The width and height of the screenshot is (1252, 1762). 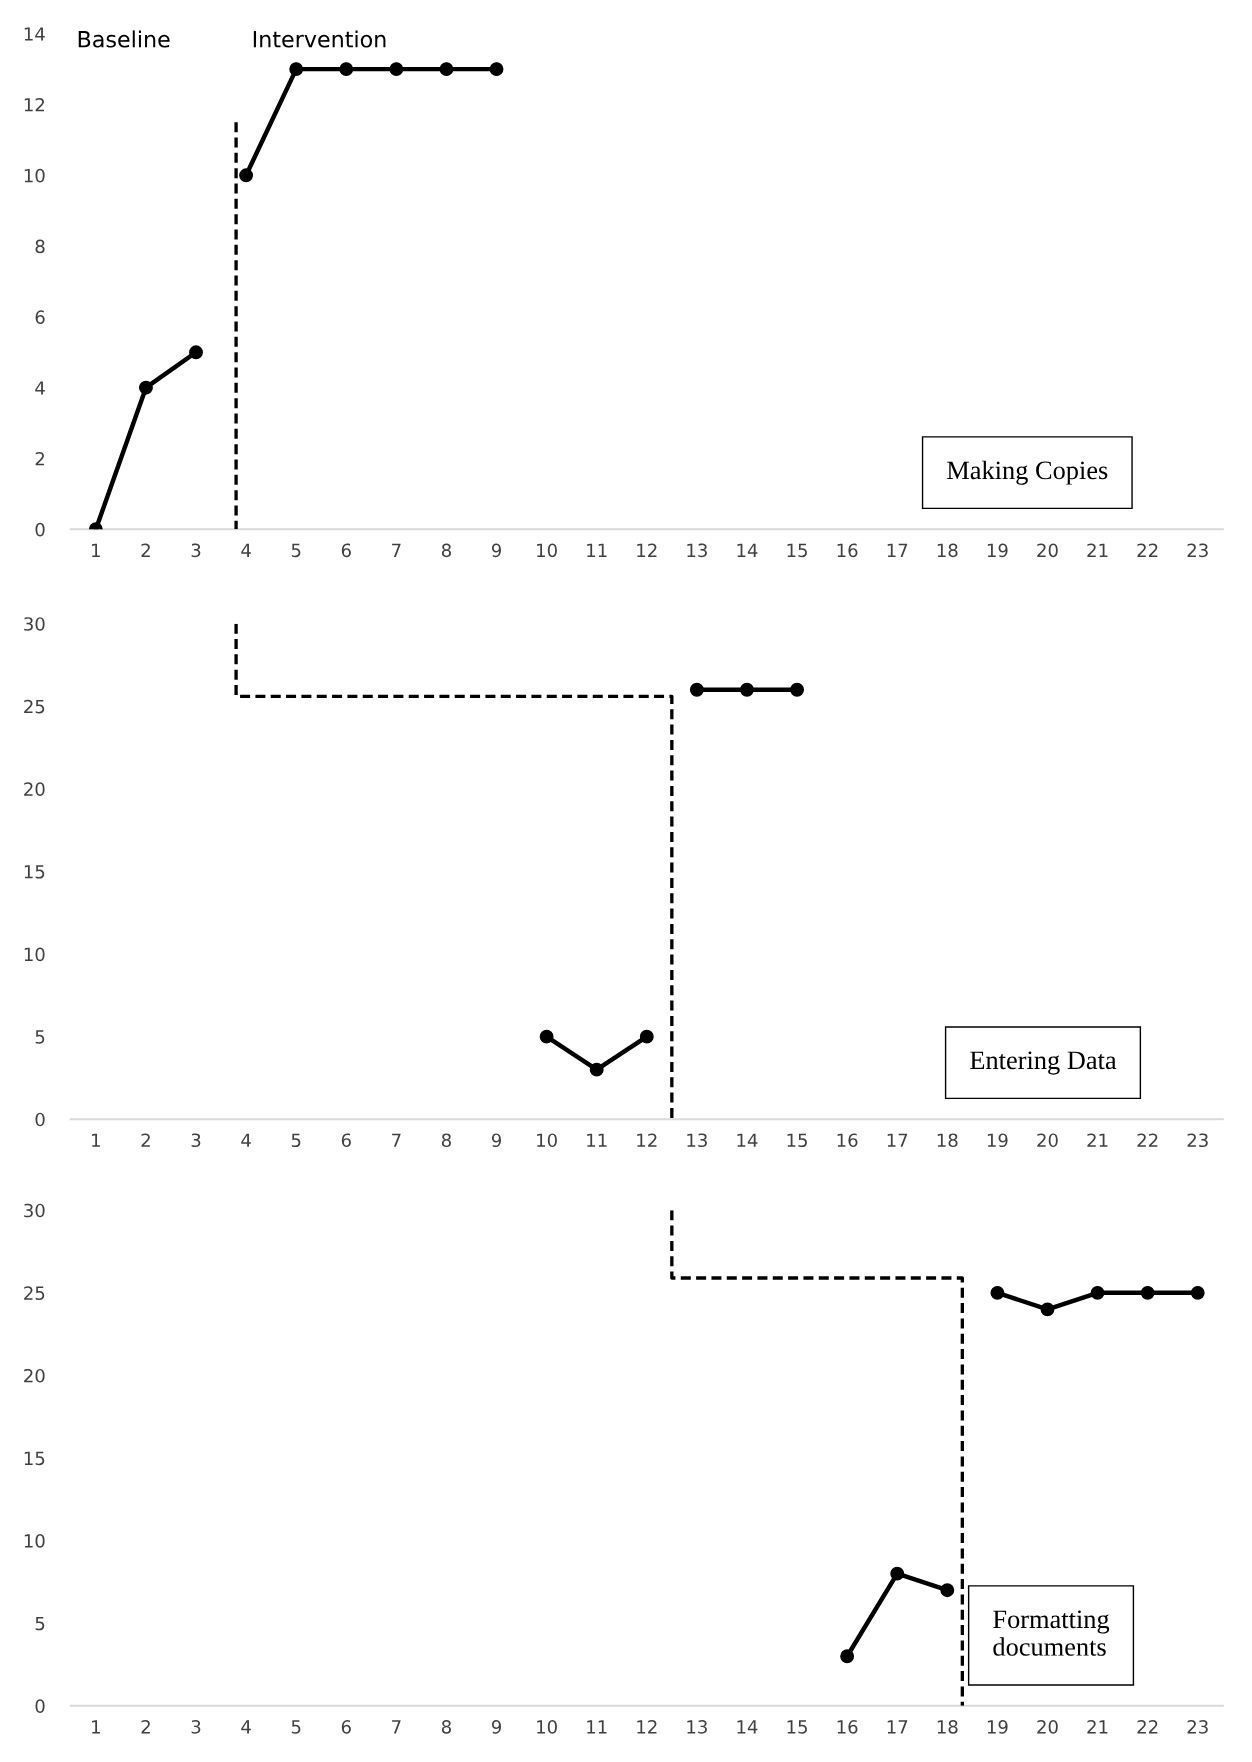 I want to click on y-tick-label: 14, so click(x=34, y=34).